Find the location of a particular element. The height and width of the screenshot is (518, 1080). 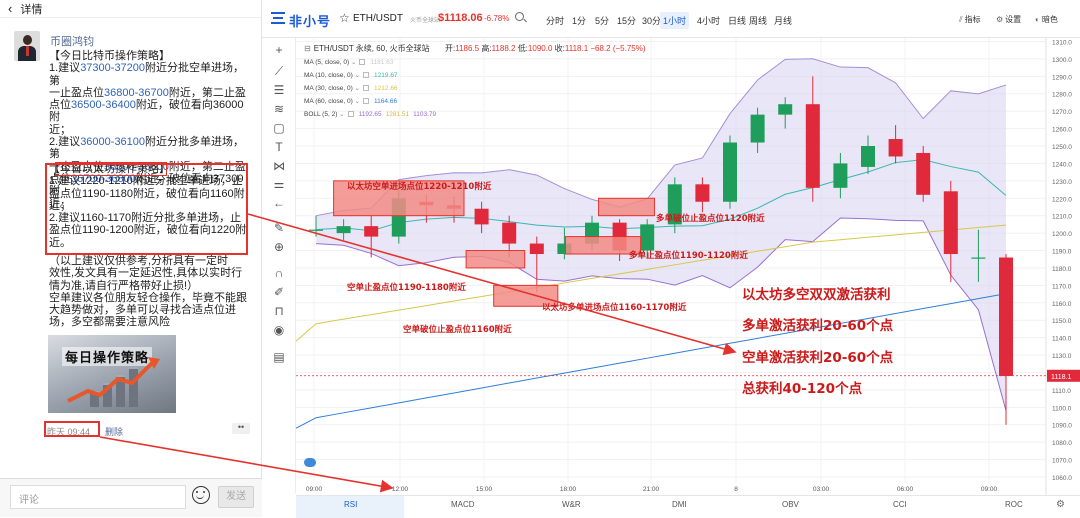

timeframe-3: 15分 is located at coordinates (627, 21).